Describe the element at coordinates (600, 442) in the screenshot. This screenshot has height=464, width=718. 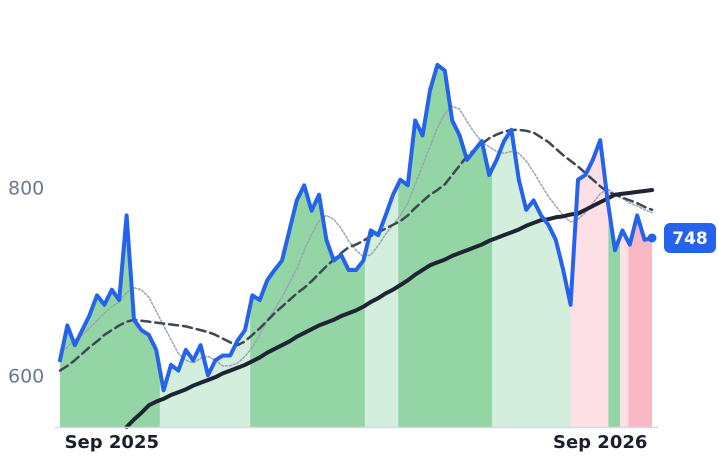
I see `x-tick-label: Sep 2026` at that location.